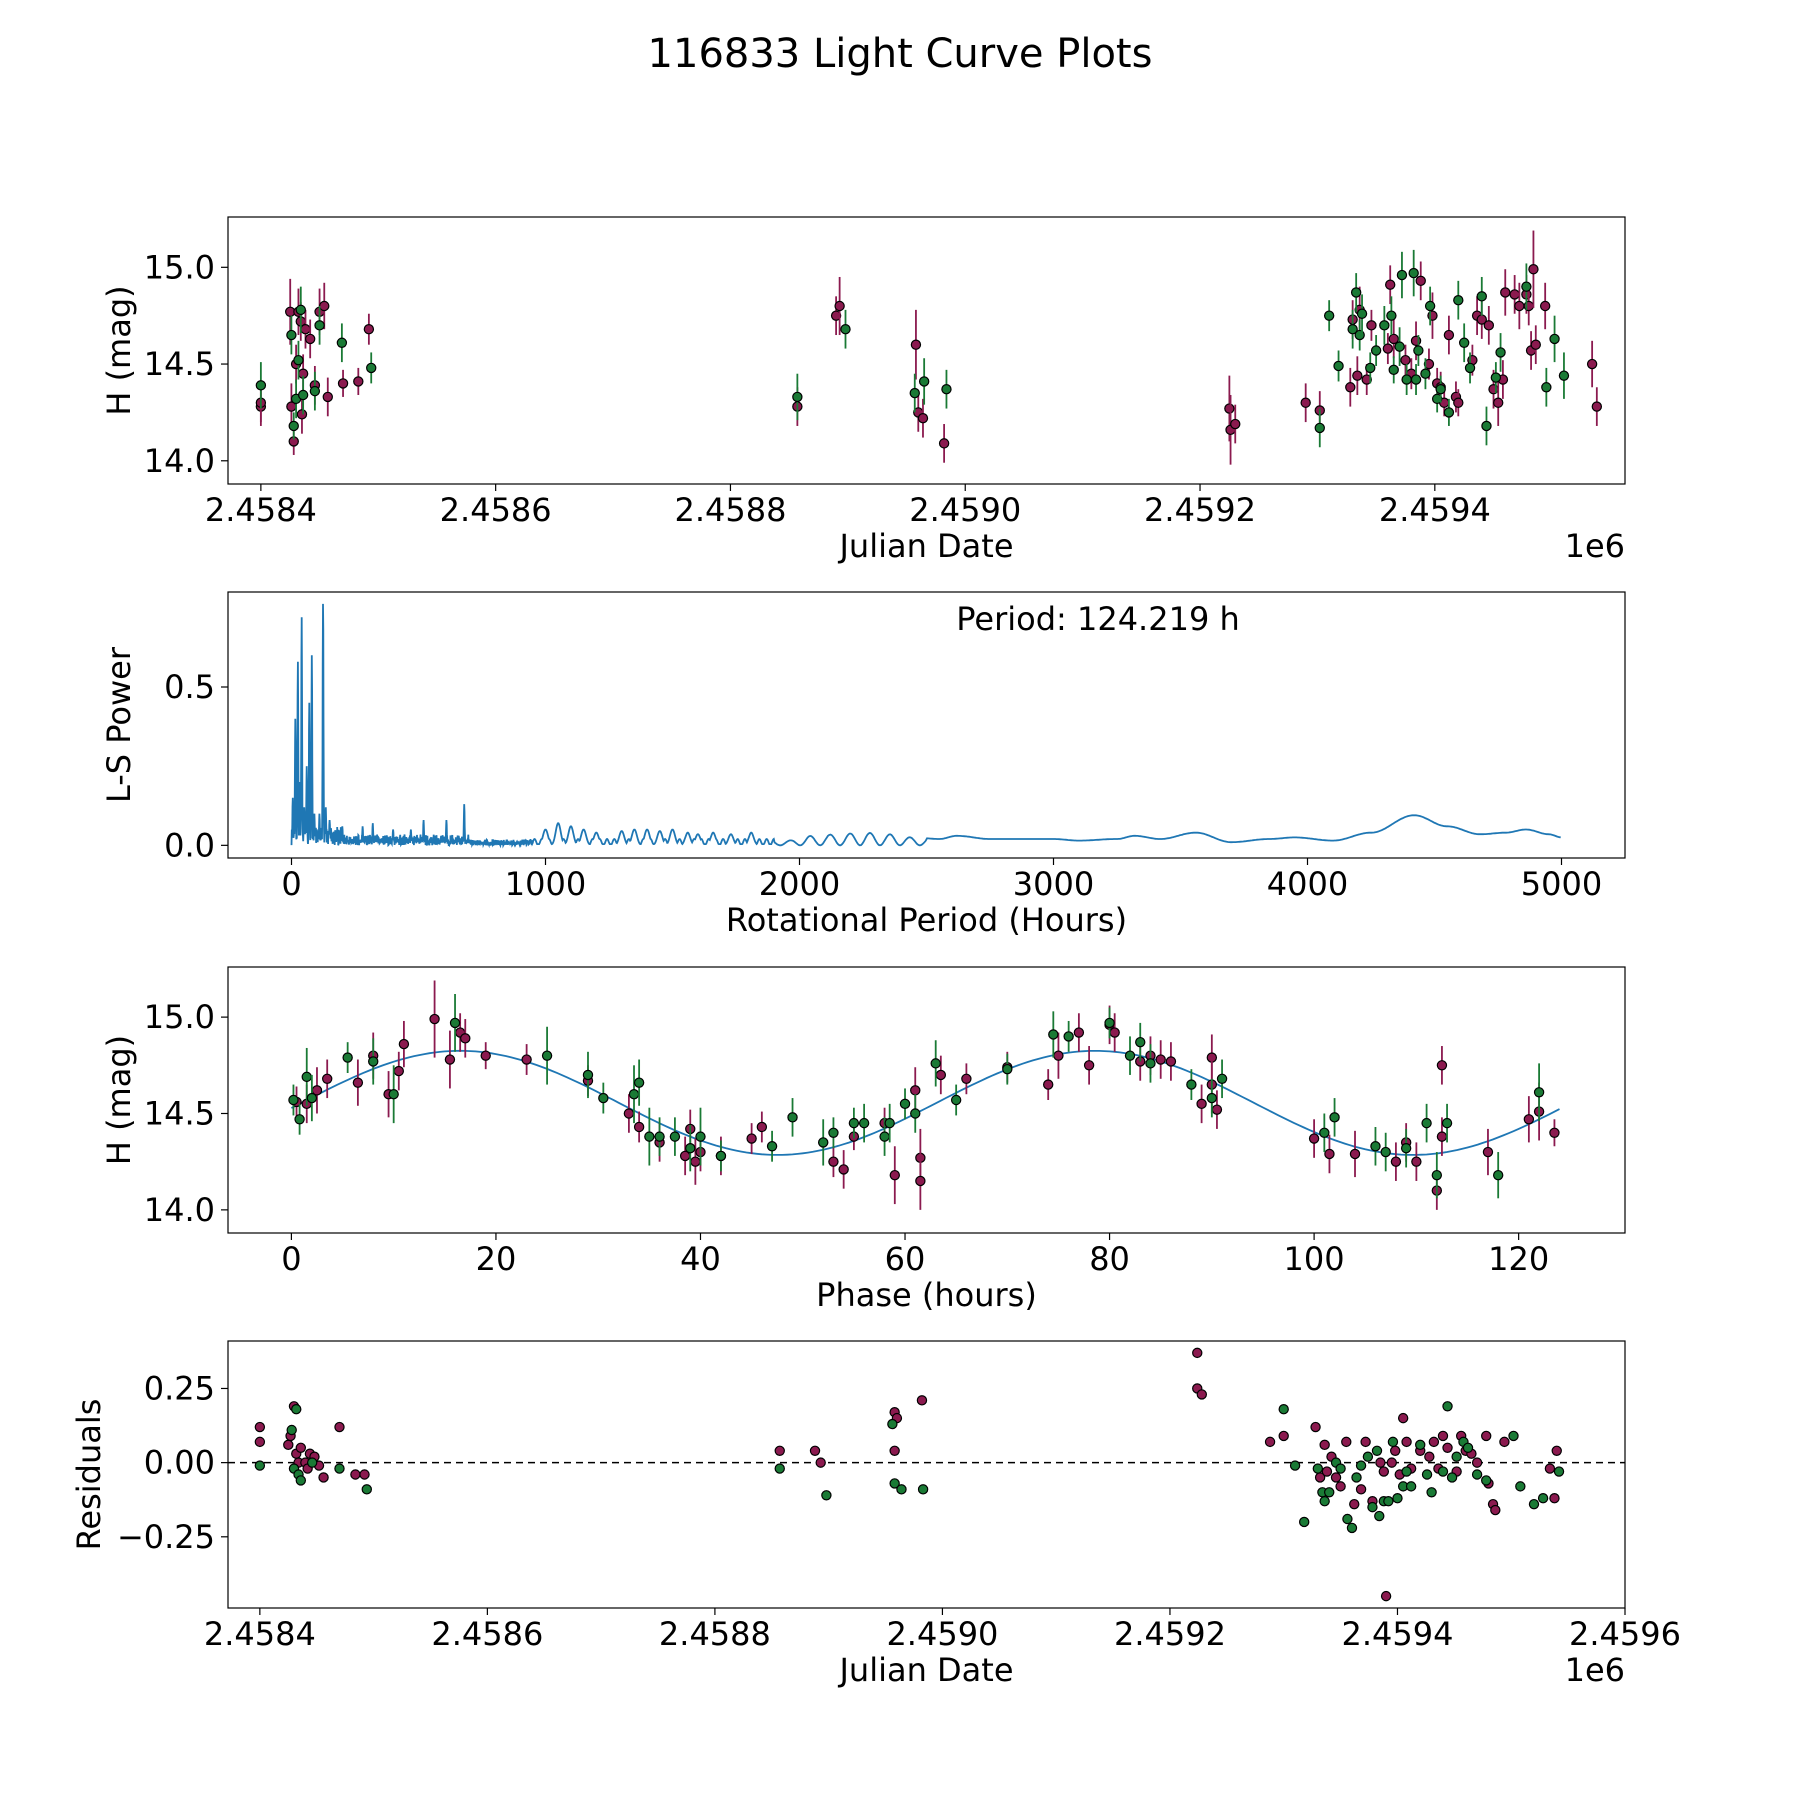 The image size is (1800, 1800). I want to click on lightcurve-axes-frame, so click(926, 350).